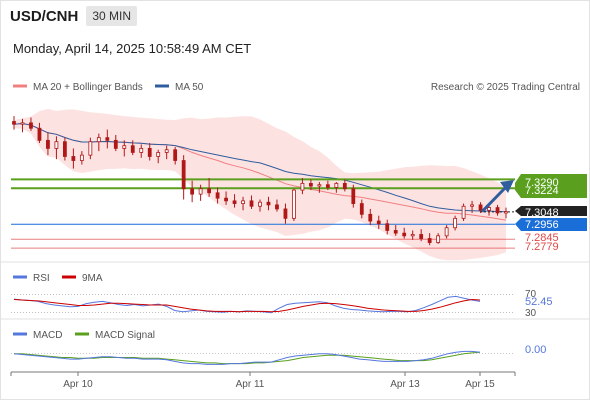  Describe the element at coordinates (58, 278) in the screenshot. I see `rsi-legend: RSI 9MA` at that location.